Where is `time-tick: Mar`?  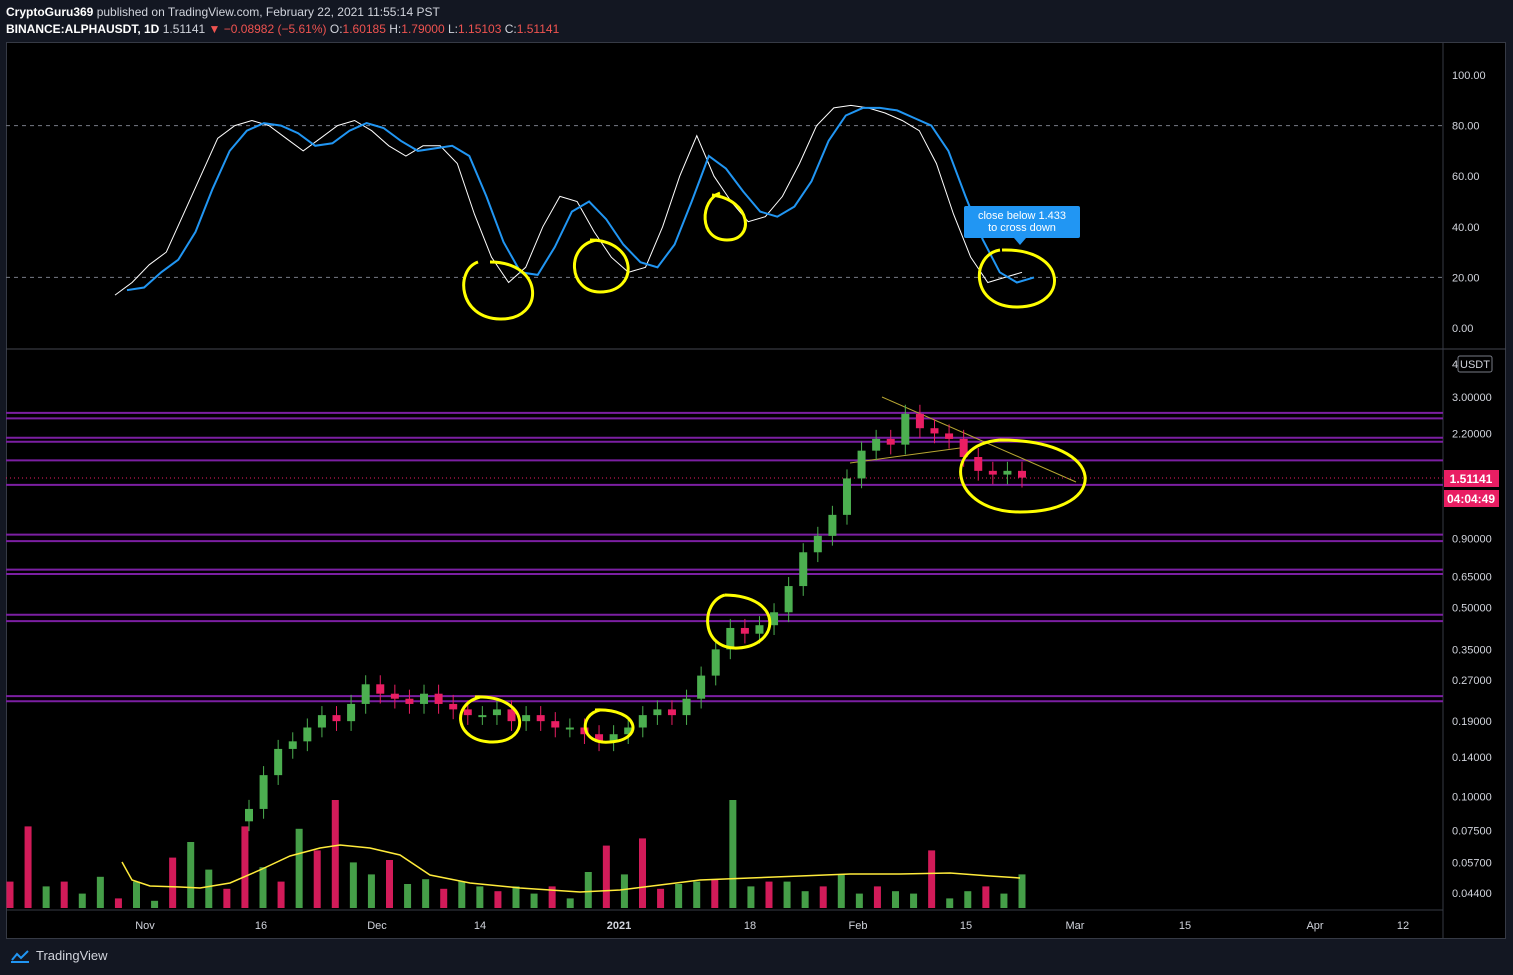 time-tick: Mar is located at coordinates (1075, 926).